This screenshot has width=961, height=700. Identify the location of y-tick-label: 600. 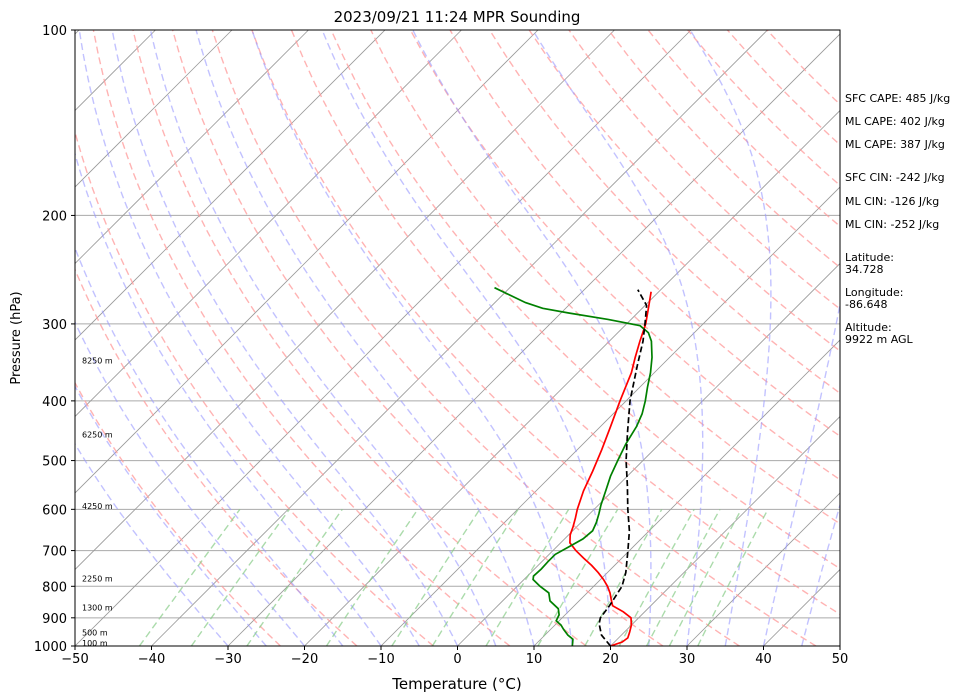
(54, 510).